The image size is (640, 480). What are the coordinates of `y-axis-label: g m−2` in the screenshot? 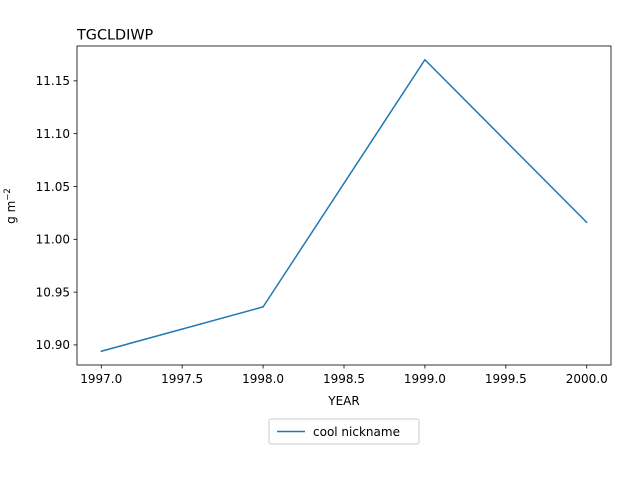 It's located at (10, 206).